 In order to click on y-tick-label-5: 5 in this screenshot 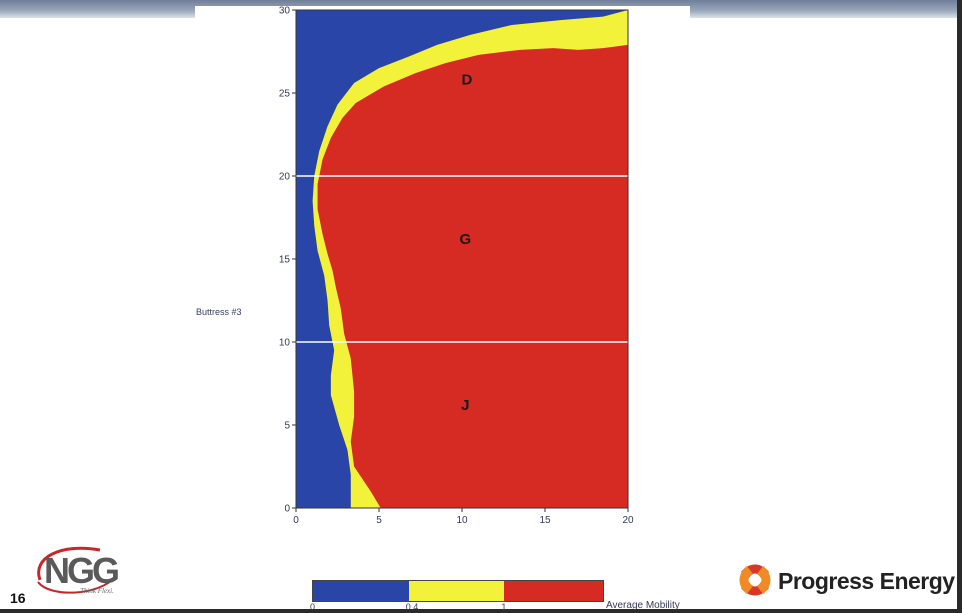, I will do `click(287, 426)`.